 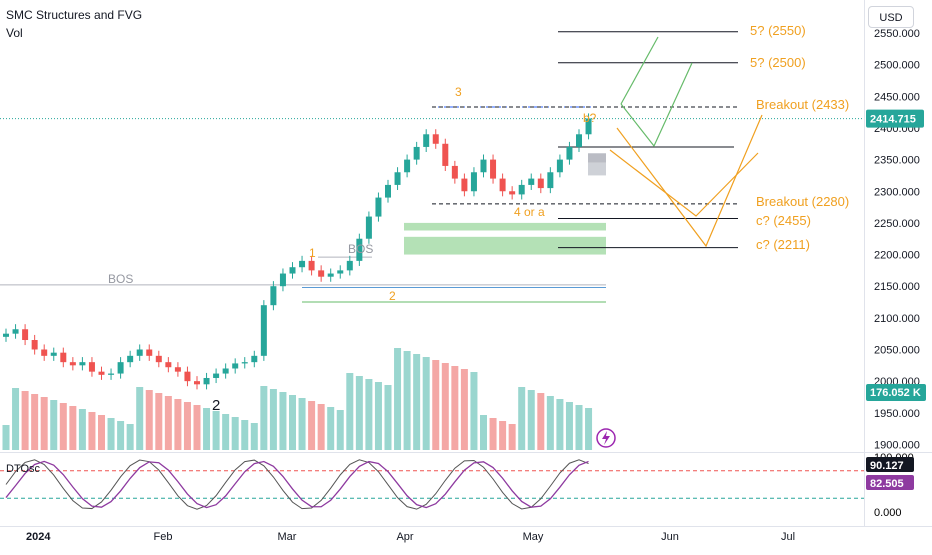 I want to click on volume-value-label: 176.052 K, so click(x=895, y=393).